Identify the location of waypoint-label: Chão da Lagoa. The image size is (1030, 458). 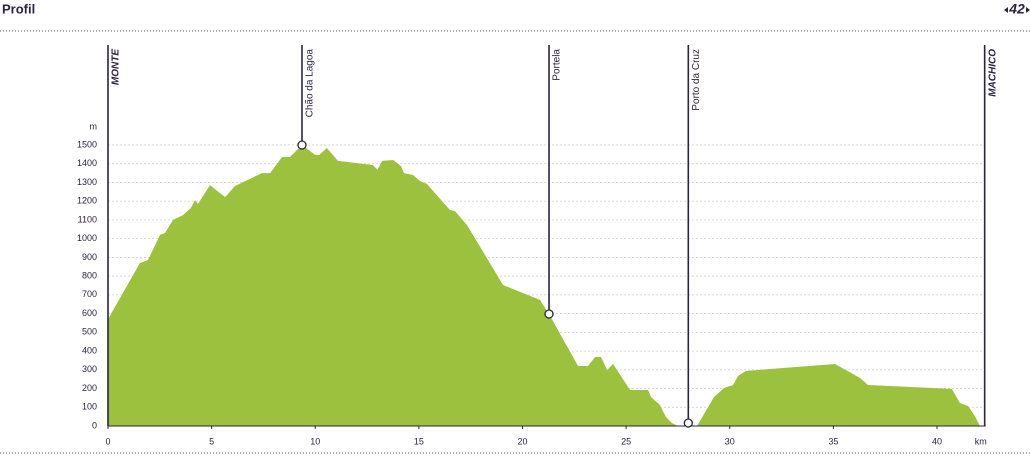
(310, 83).